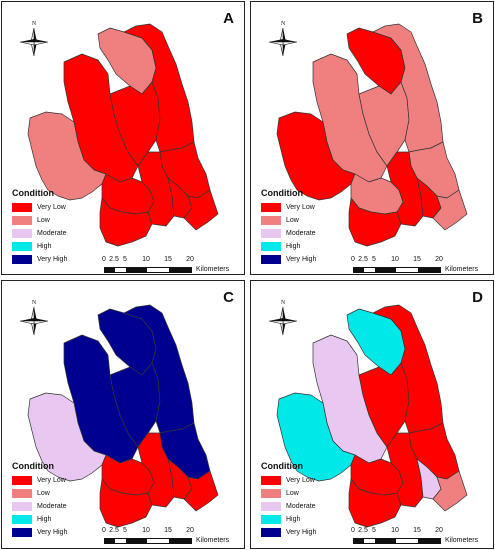 The image size is (495, 550). Describe the element at coordinates (462, 269) in the screenshot. I see `scale-unit-label: Kilometers` at that location.